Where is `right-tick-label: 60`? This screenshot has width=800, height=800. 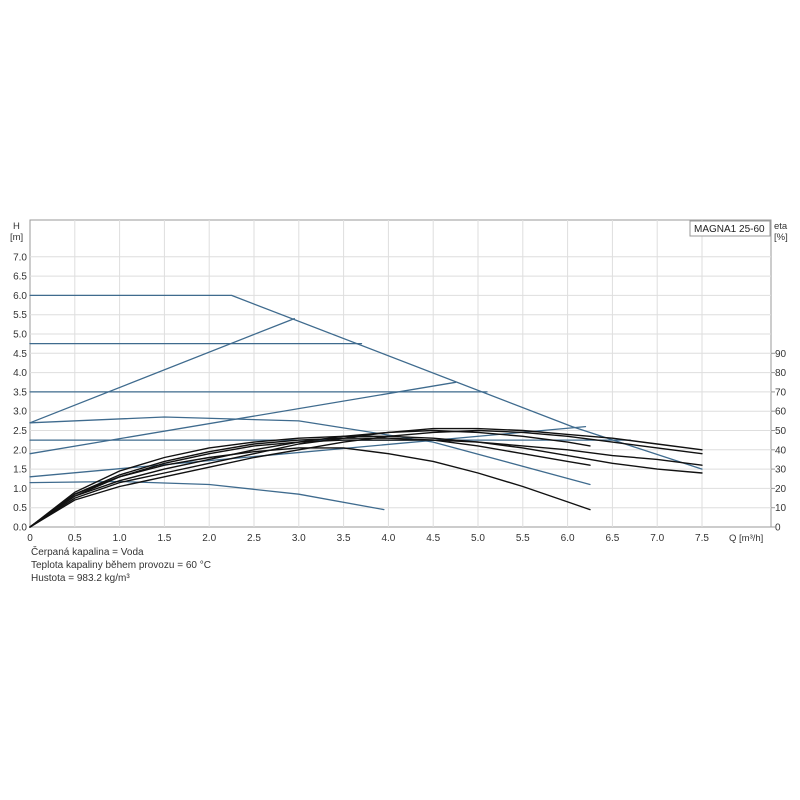 right-tick-label: 60 is located at coordinates (781, 412).